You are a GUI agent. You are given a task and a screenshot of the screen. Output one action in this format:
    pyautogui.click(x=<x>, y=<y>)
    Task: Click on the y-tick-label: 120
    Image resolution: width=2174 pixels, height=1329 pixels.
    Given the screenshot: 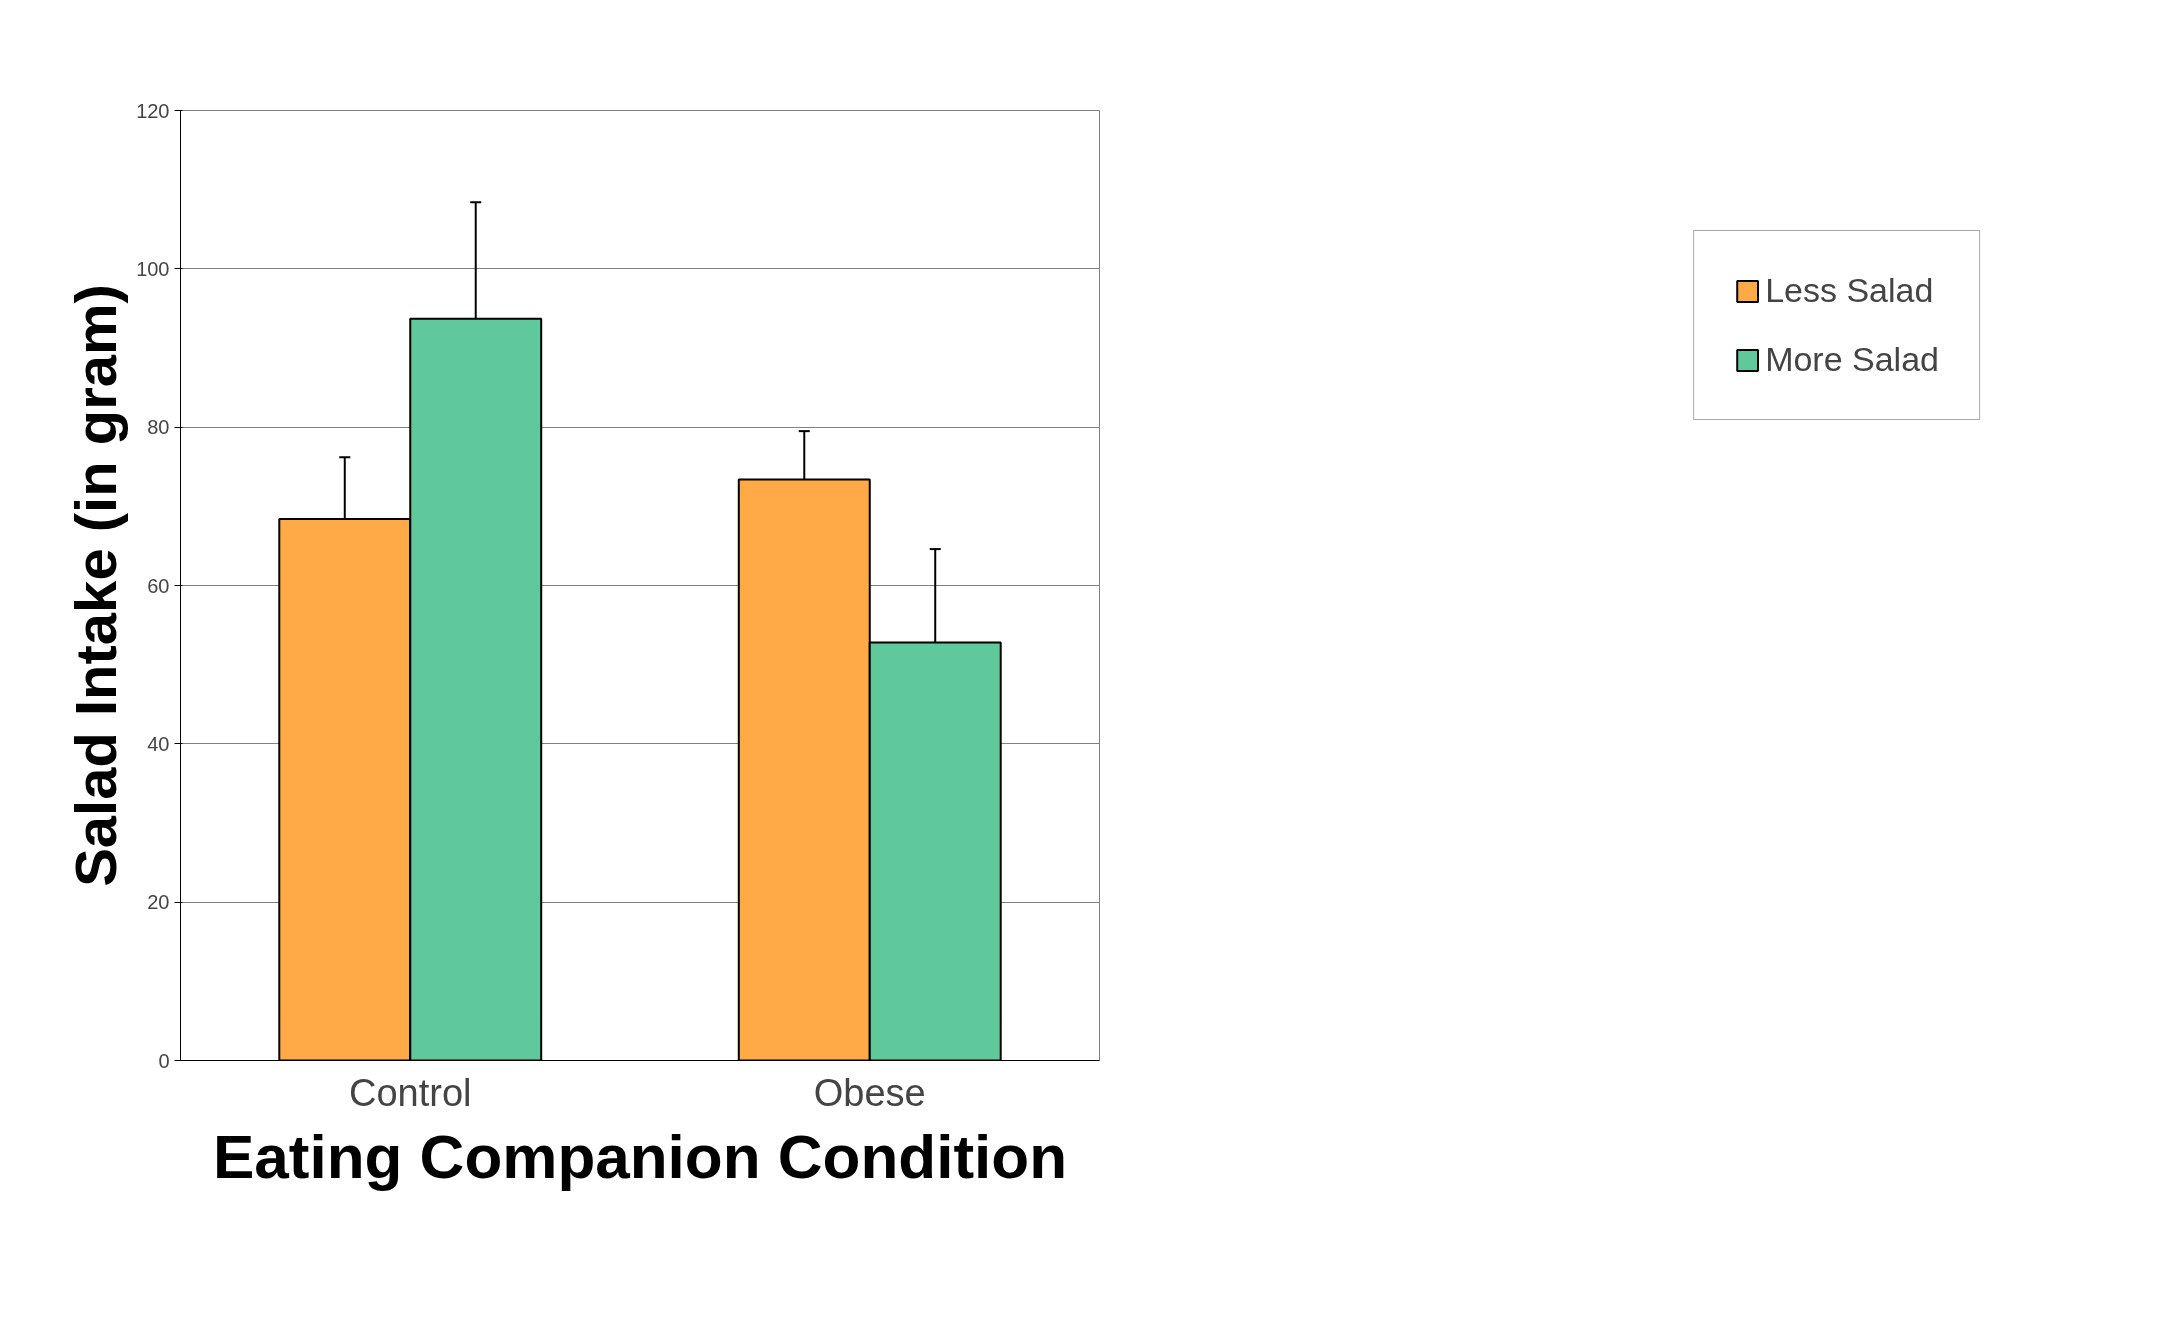 What is the action you would take?
    pyautogui.click(x=153, y=110)
    